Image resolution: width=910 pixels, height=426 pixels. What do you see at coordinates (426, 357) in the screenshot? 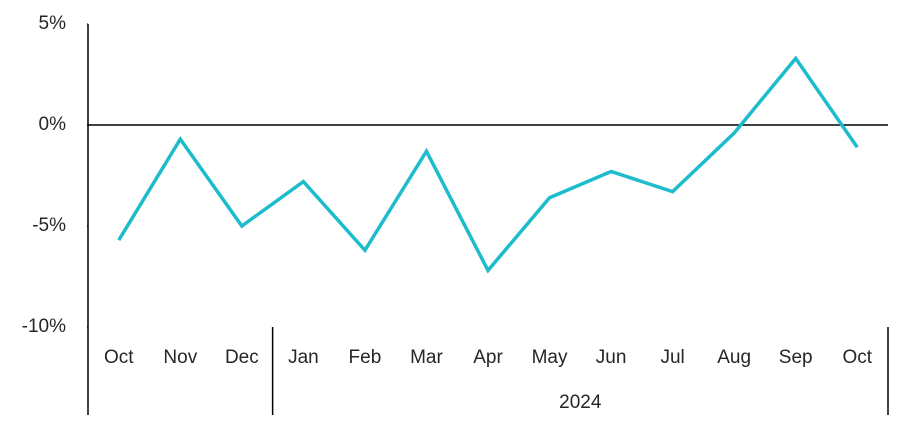
I see `x-tick-label: Mar` at bounding box center [426, 357].